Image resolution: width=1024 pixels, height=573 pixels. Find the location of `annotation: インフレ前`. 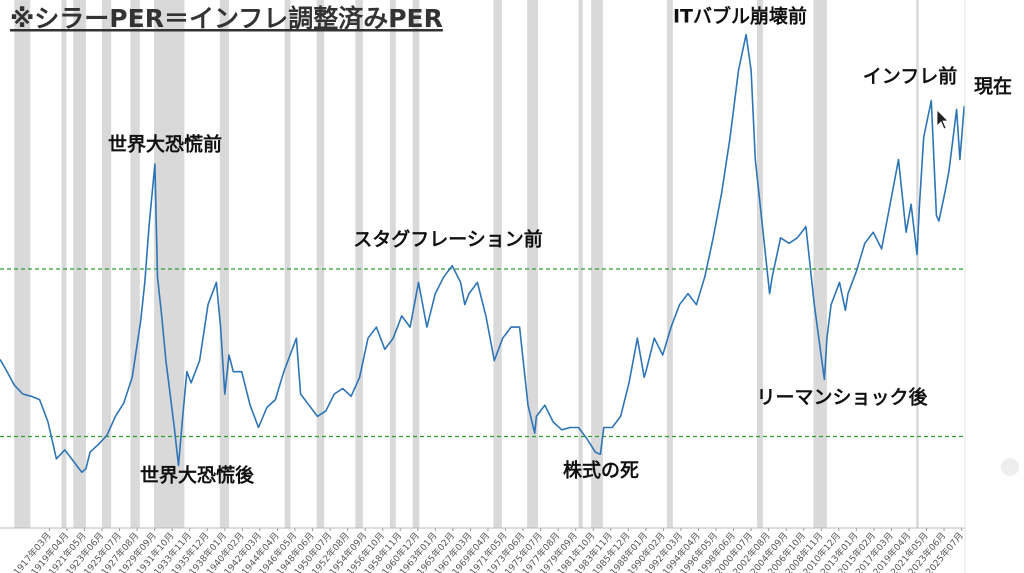

annotation: インフレ前 is located at coordinates (910, 76).